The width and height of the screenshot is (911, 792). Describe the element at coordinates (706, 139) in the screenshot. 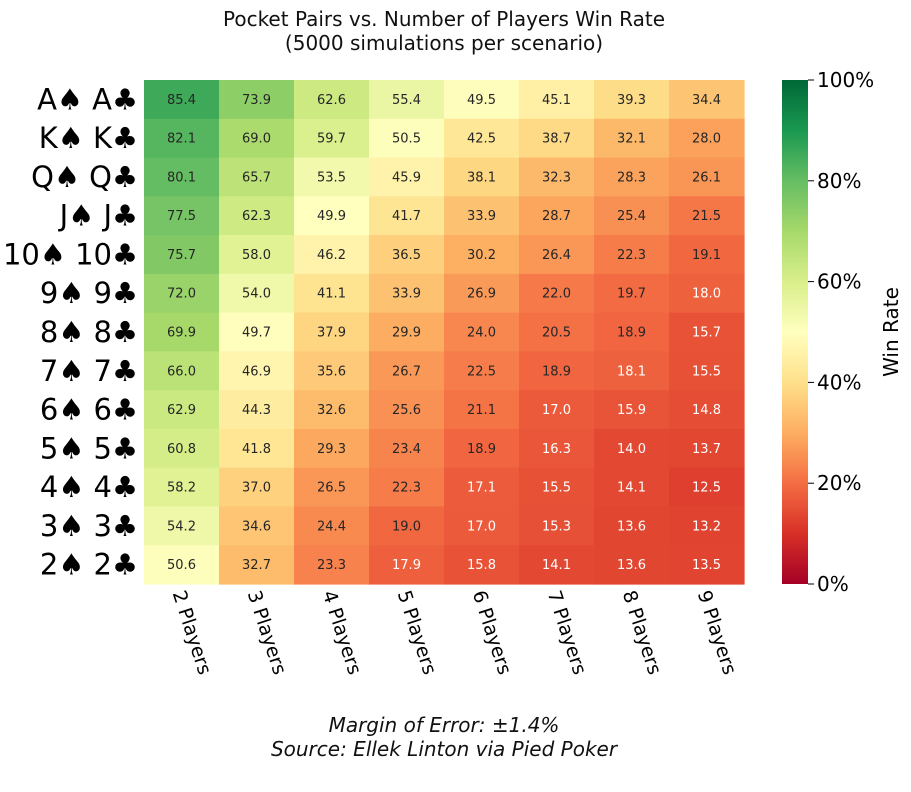

I see `cell-value-label: 28.0` at that location.